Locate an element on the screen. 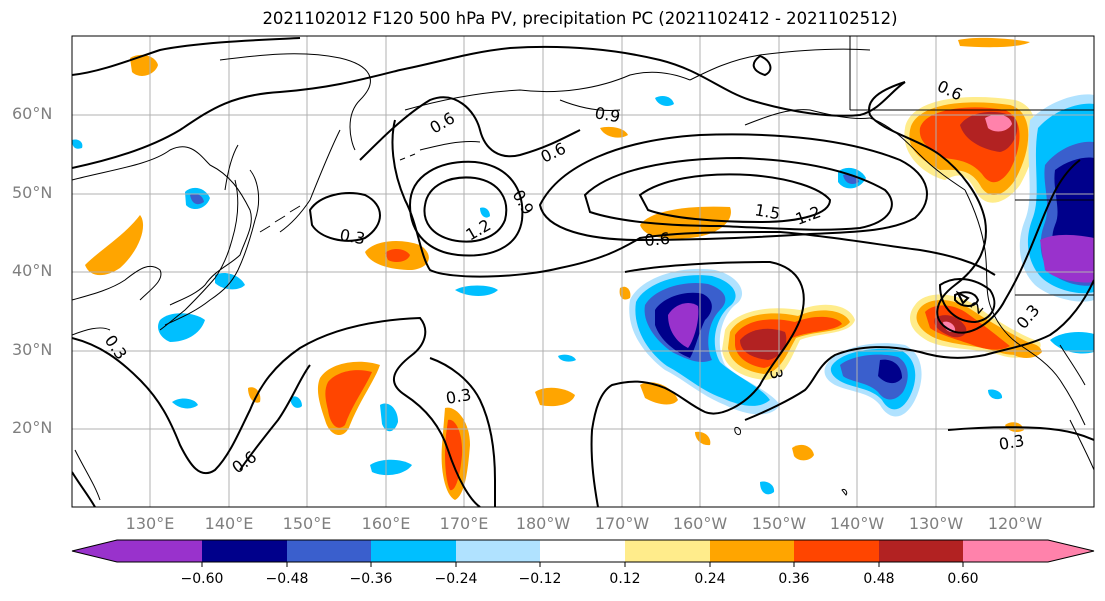 Image resolution: width=1105 pixels, height=601 pixels. colorbar-tick-label: 0.48 is located at coordinates (879, 579).